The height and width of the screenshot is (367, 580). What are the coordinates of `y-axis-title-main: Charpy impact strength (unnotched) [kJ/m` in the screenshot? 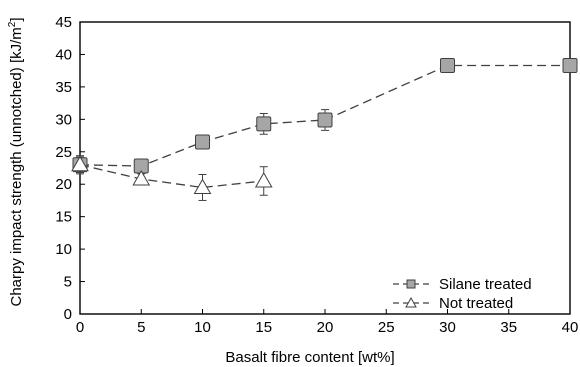 It's located at (16, 166).